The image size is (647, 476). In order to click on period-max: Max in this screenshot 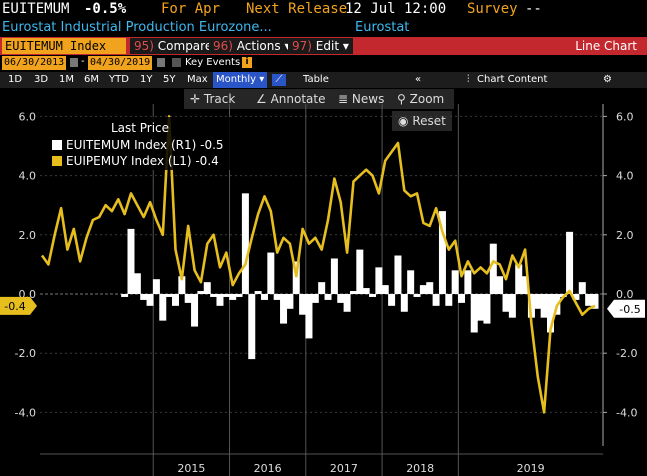, I will do `click(197, 79)`.